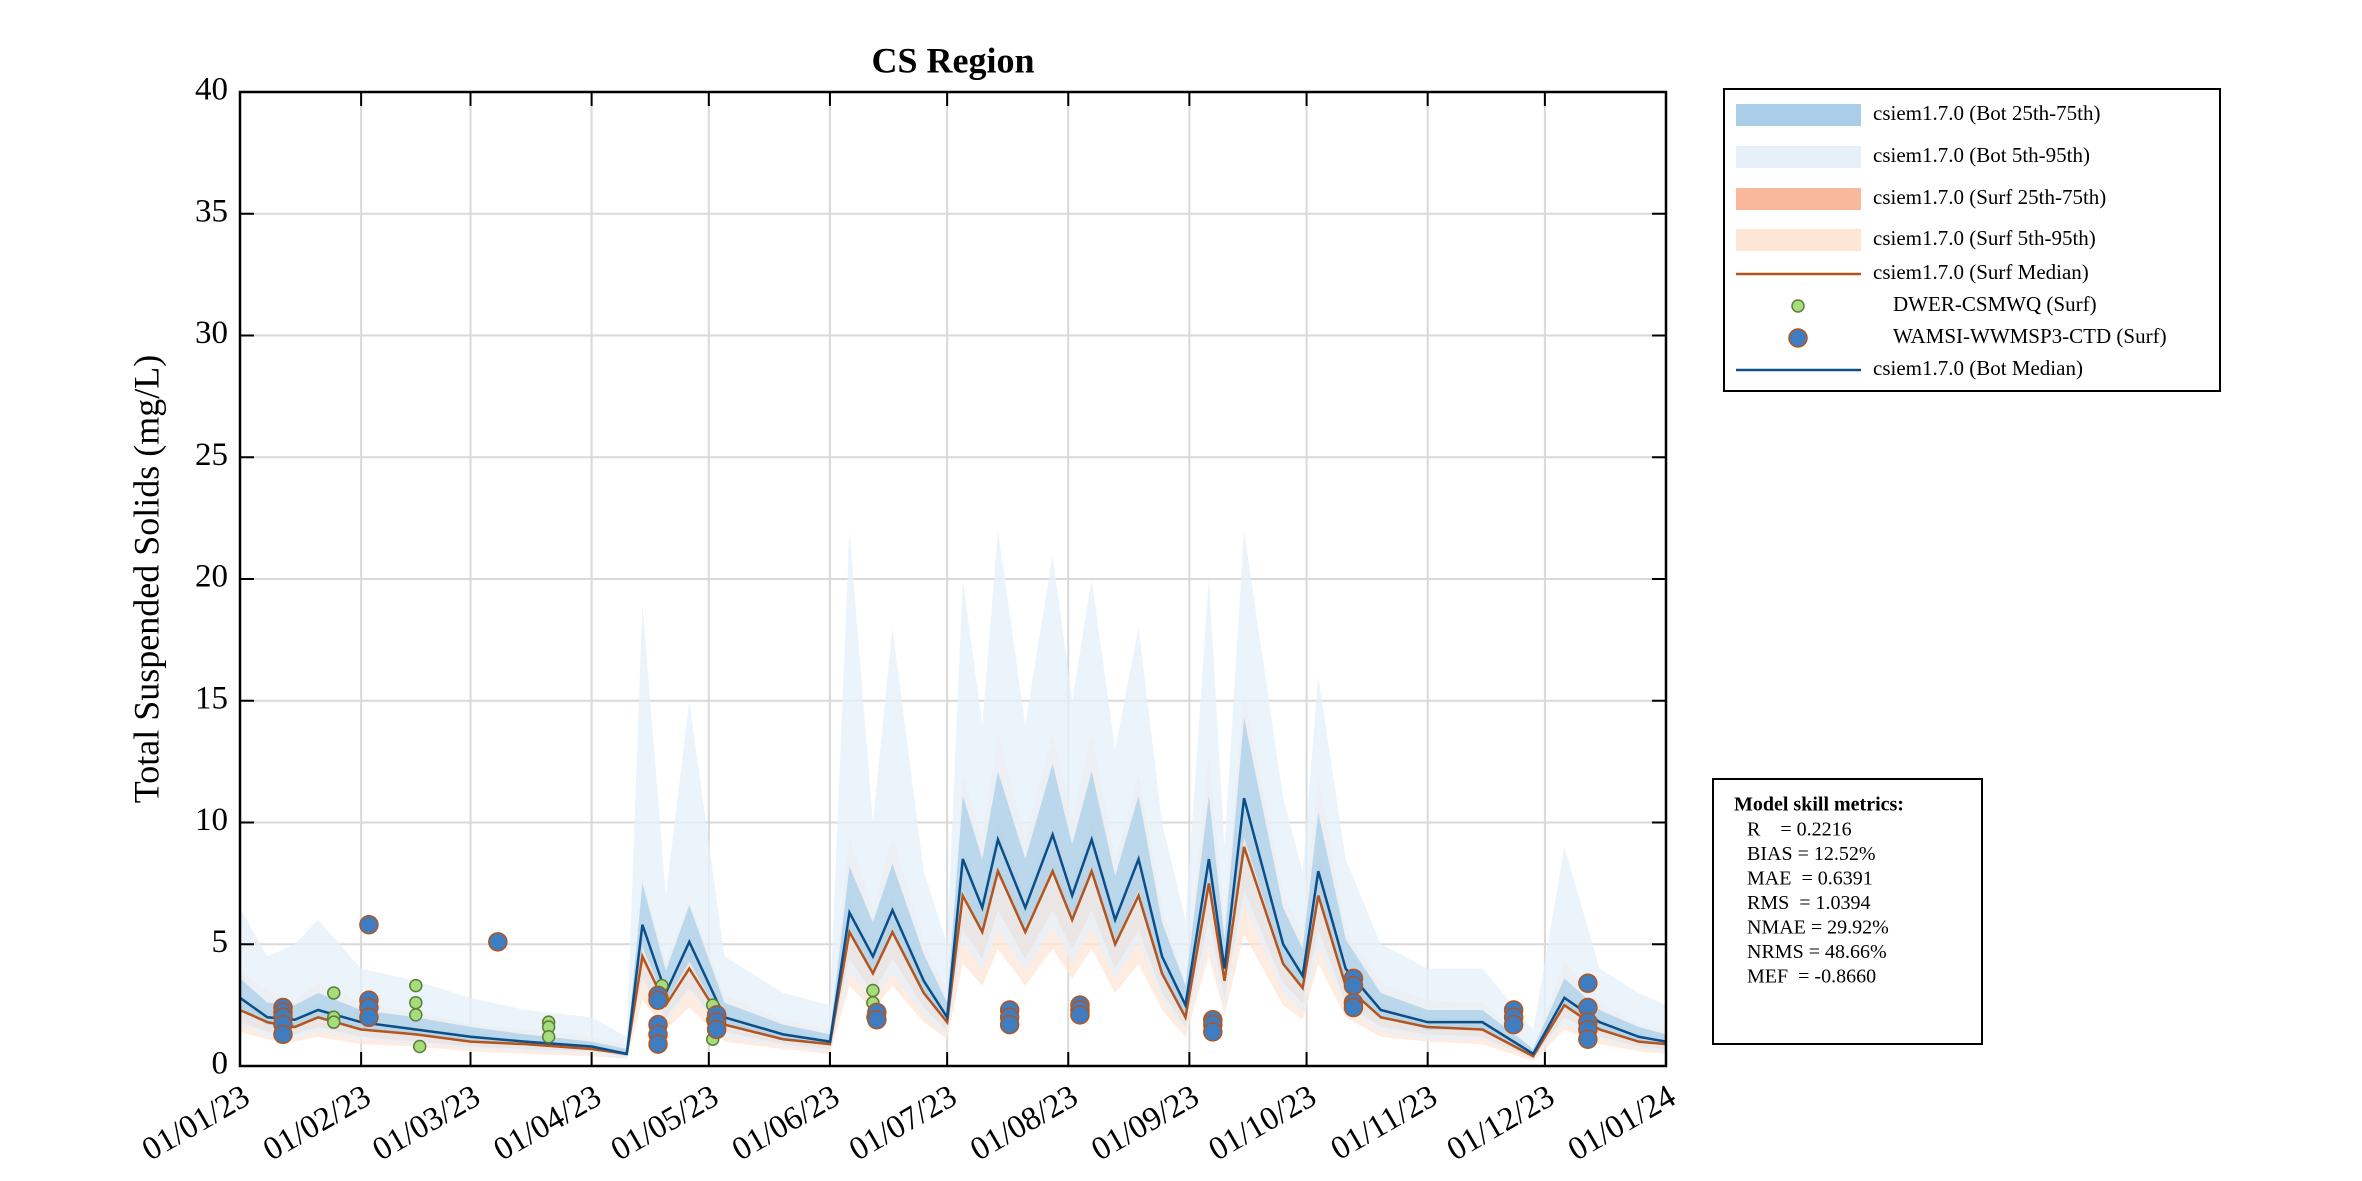 The width and height of the screenshot is (2362, 1181). What do you see at coordinates (1799, 830) in the screenshot?
I see `skill-line: R = 0.2216` at bounding box center [1799, 830].